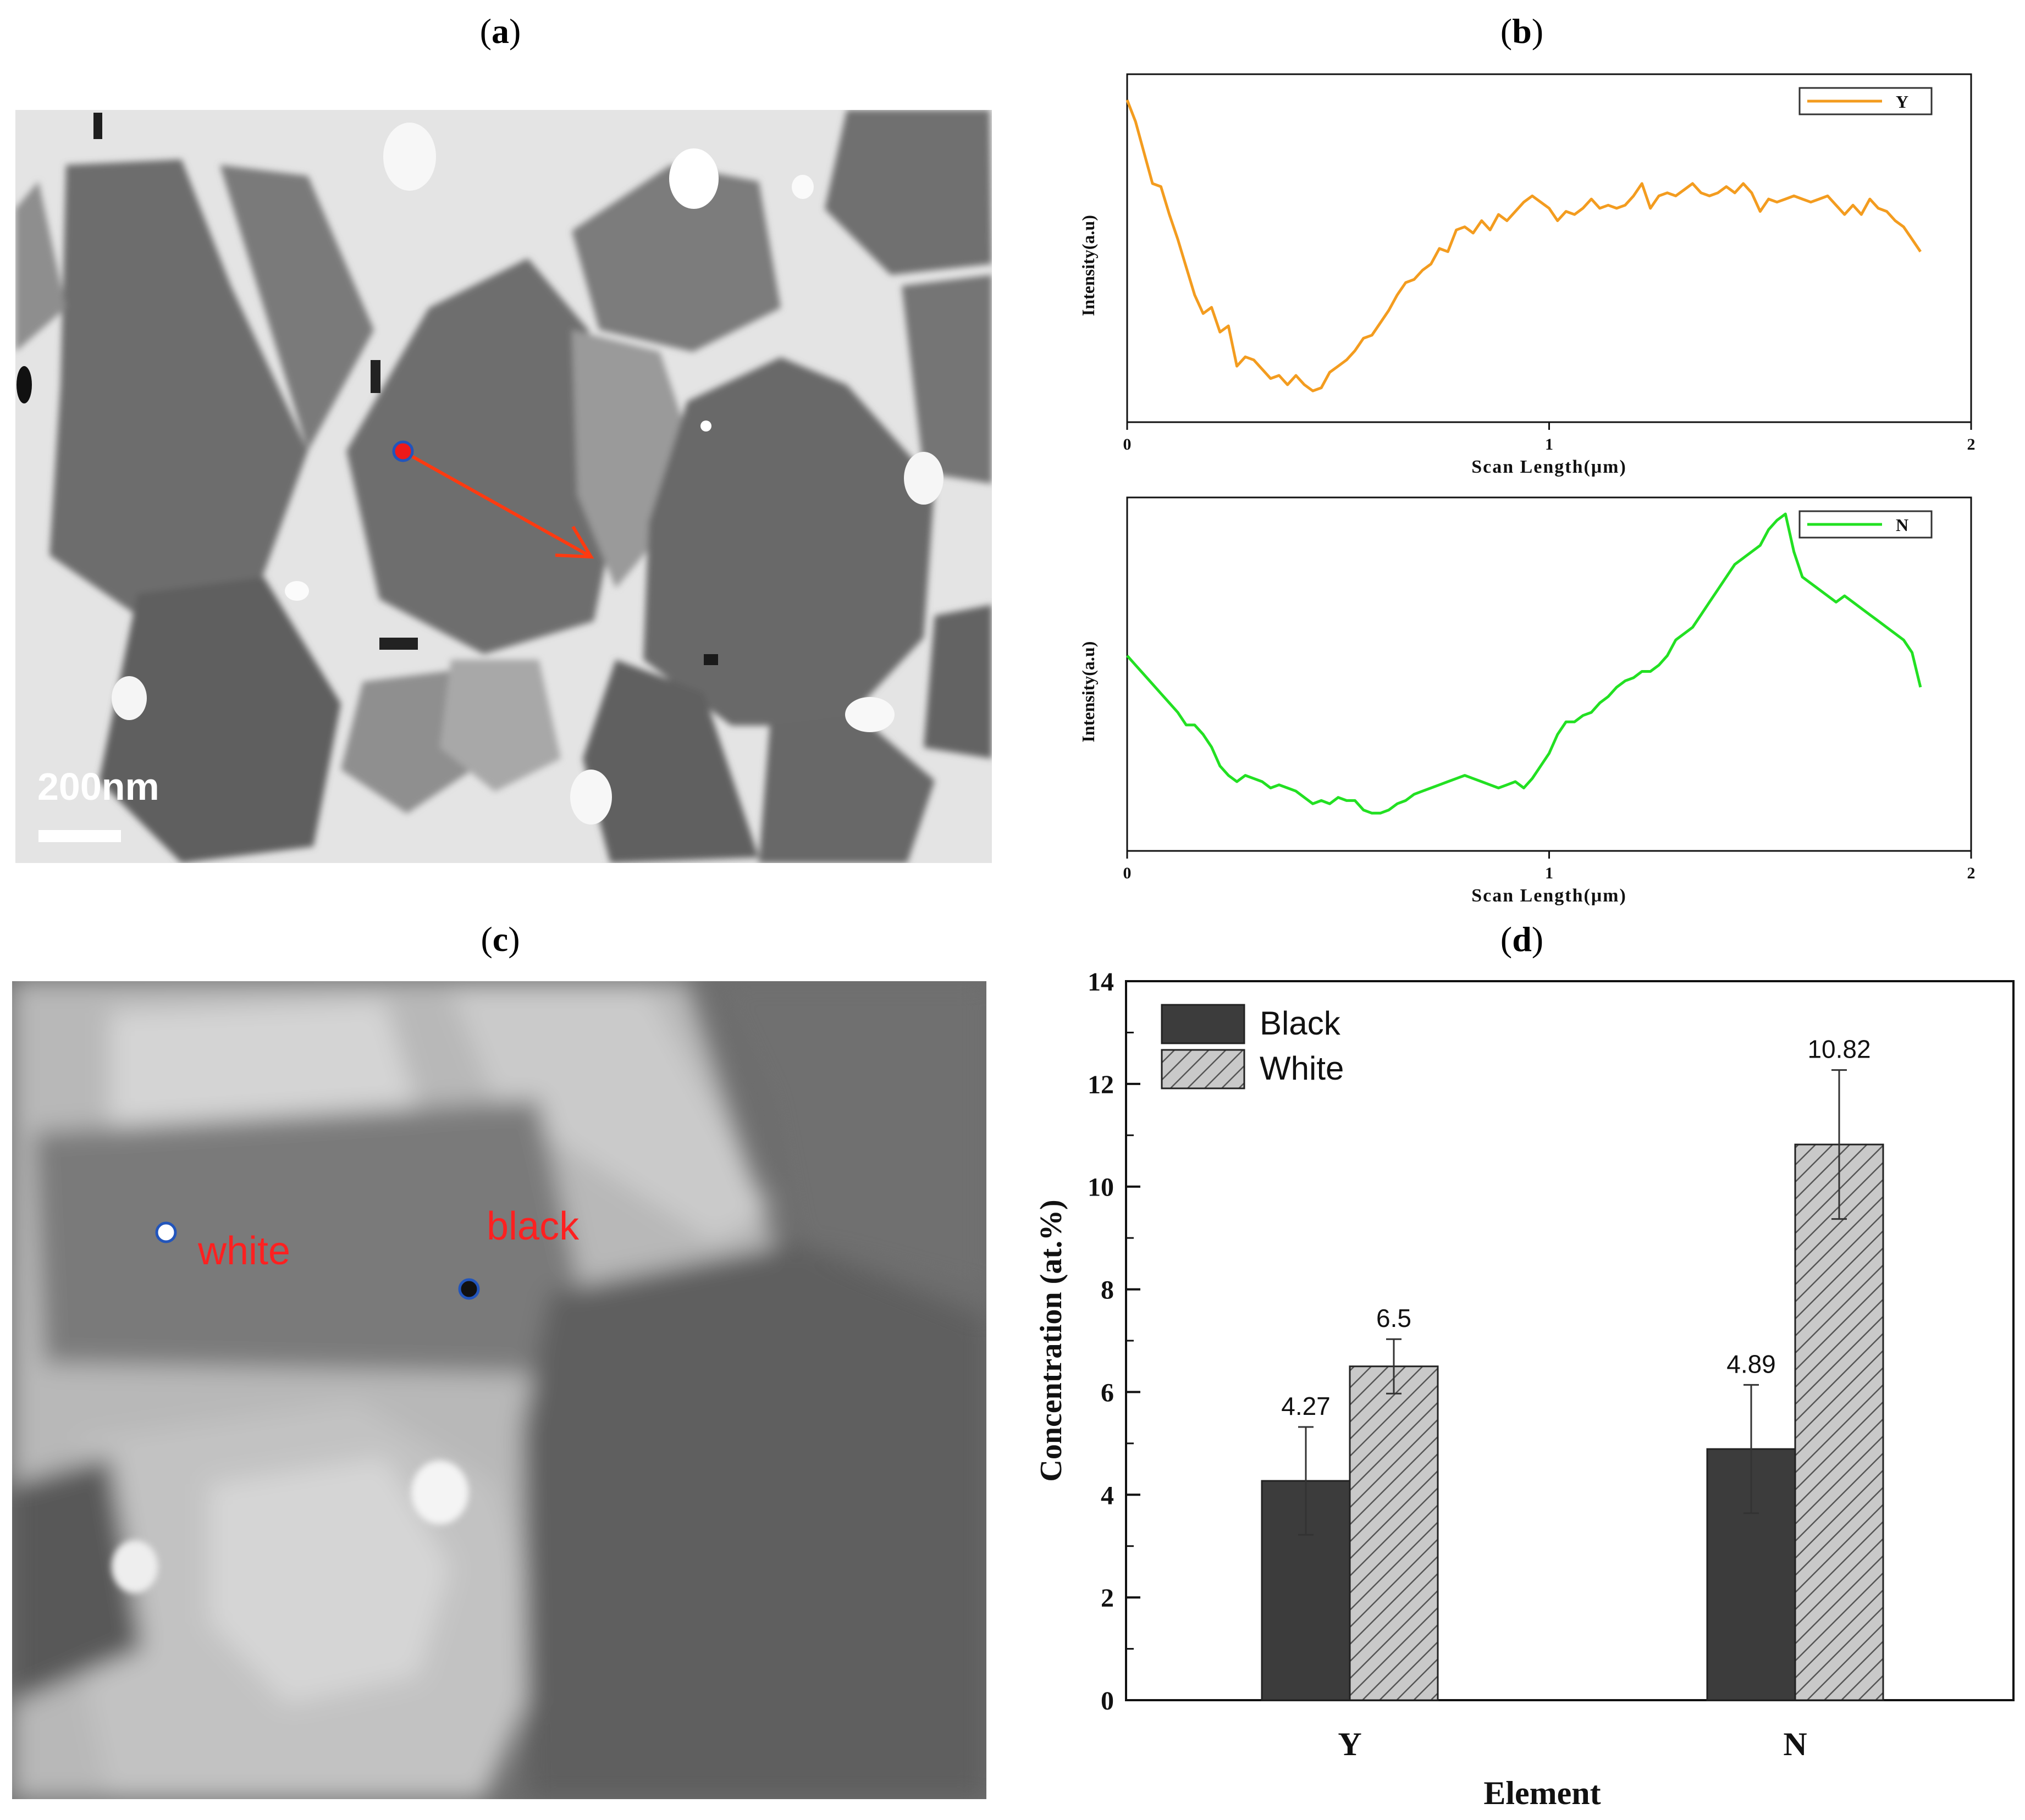 This screenshot has width=2025, height=1820. Describe the element at coordinates (1101, 982) in the screenshot. I see `y-tick-label: 14` at that location.